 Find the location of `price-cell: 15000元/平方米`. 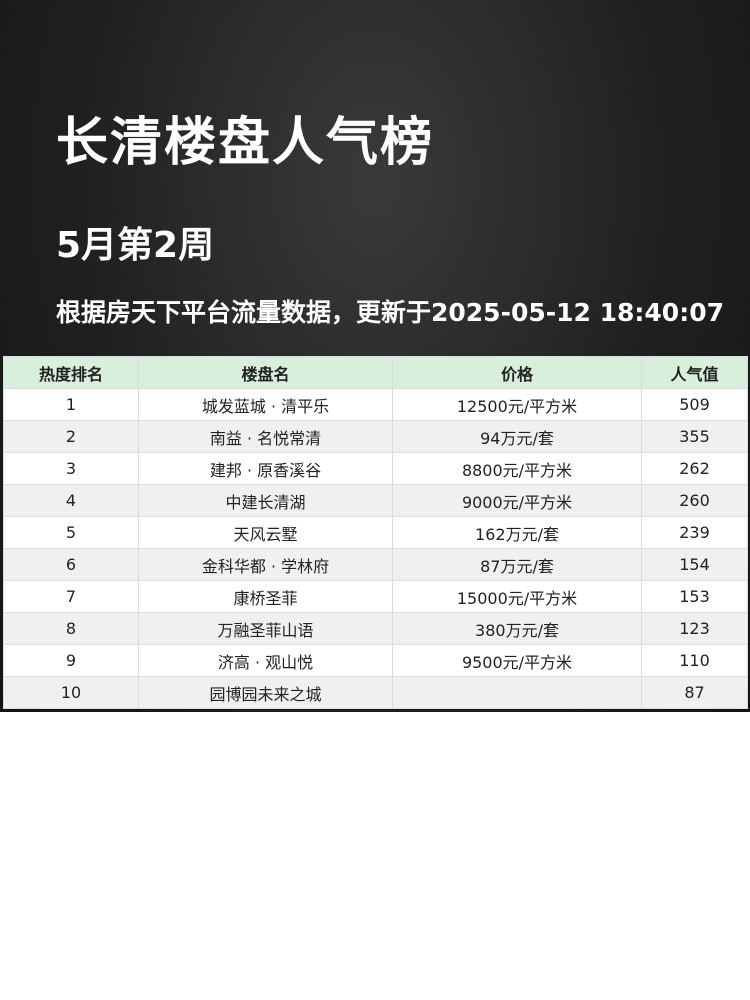

price-cell: 15000元/平方米 is located at coordinates (517, 596).